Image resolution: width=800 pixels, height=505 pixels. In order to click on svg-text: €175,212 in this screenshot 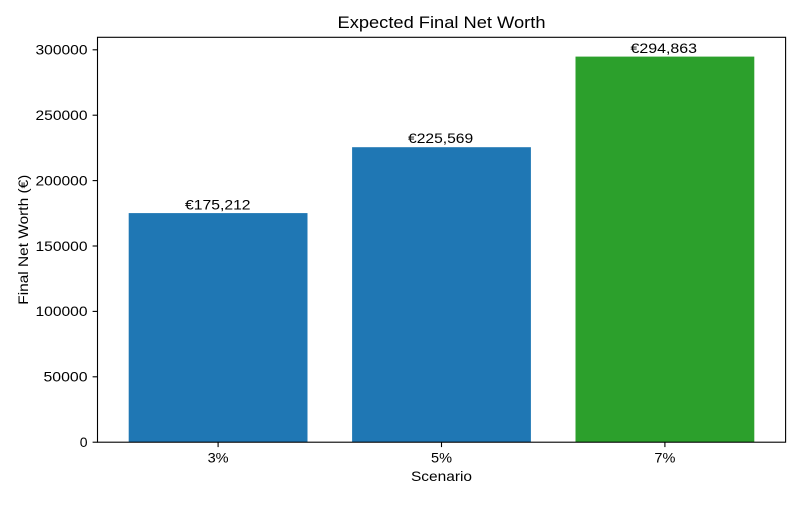, I will do `click(218, 205)`.